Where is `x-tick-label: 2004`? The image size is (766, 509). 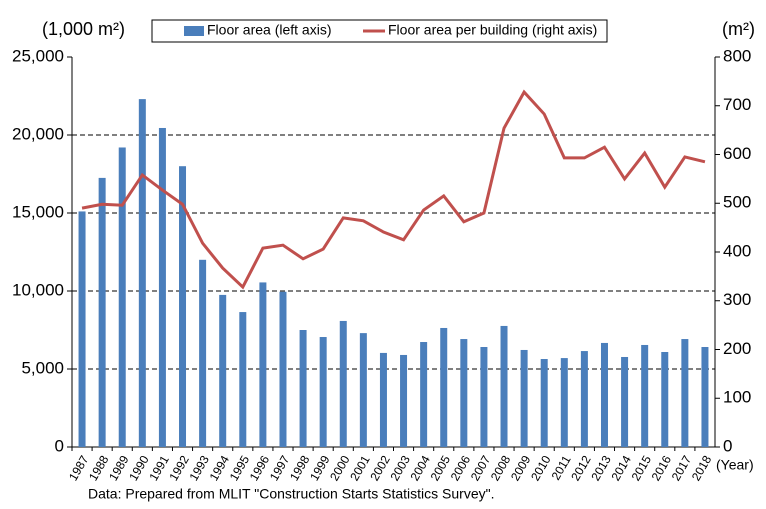
x-tick-label: 2004 is located at coordinates (421, 468).